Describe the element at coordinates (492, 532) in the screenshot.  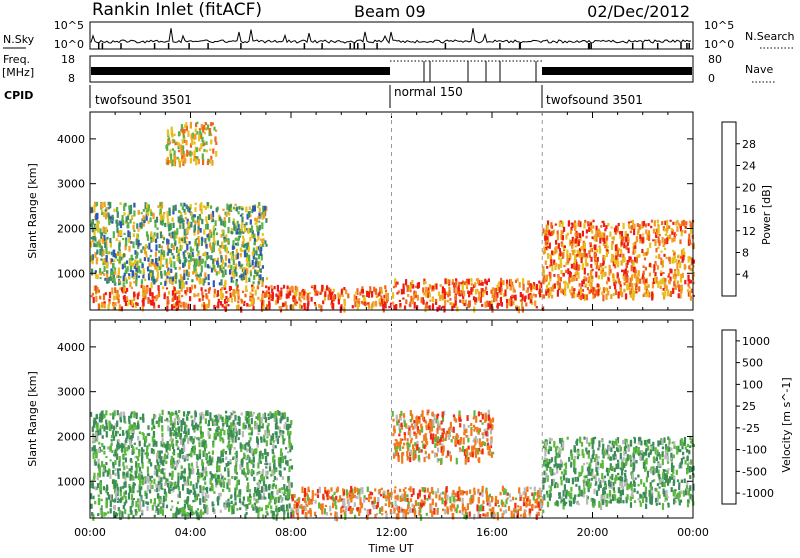
I see `x-tick-label: 16:00` at that location.